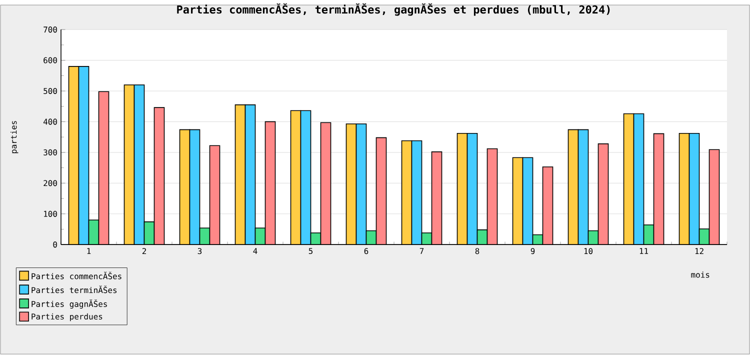 The width and height of the screenshot is (750, 355). Describe the element at coordinates (393, 10) in the screenshot. I see `chart-title: Parties commencĂŠes, terminĂŠes, gagnĂŠes et perdues (mbull, 2024)` at that location.